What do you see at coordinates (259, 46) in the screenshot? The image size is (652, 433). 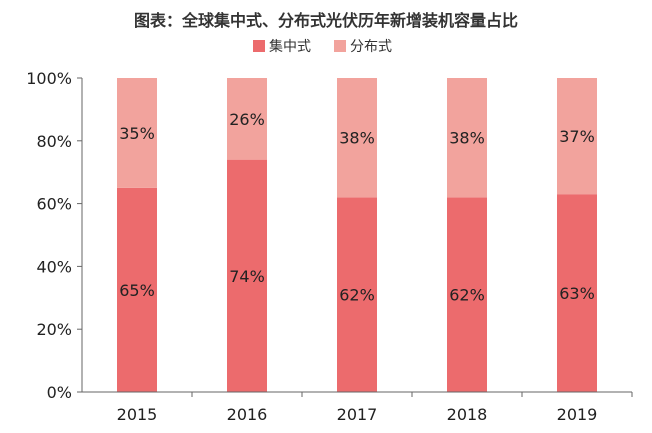 I see `legend-swatch-centralized` at bounding box center [259, 46].